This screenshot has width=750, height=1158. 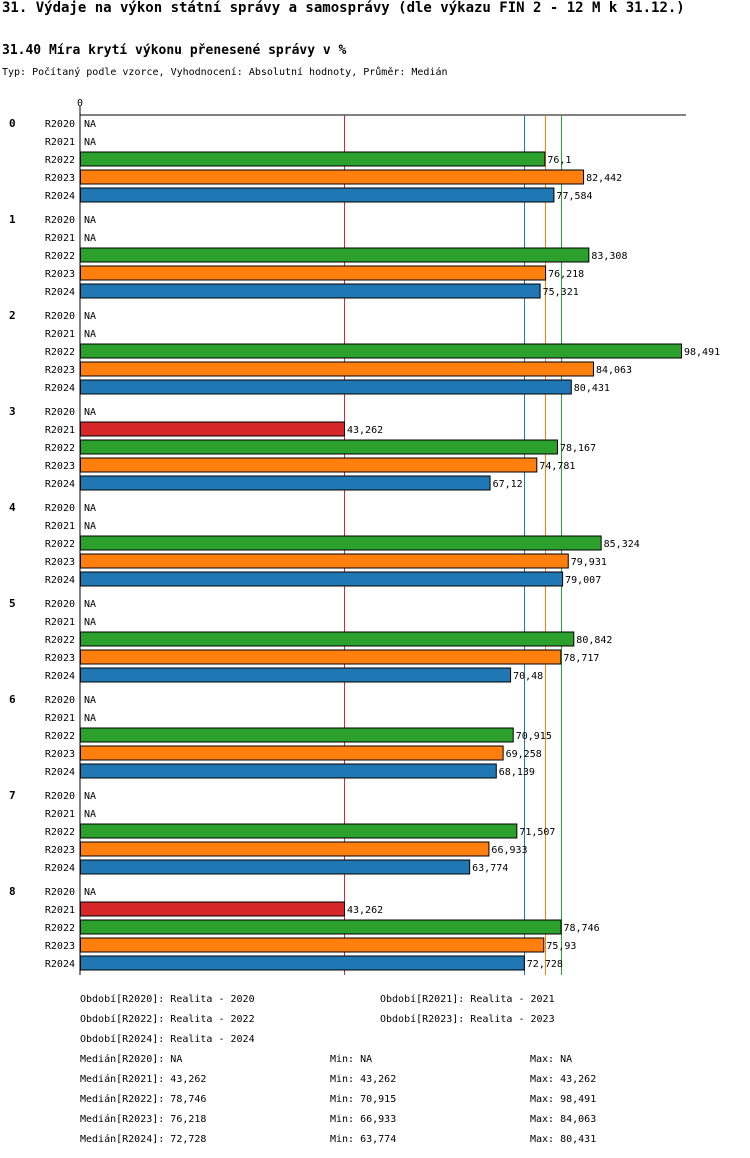 What do you see at coordinates (508, 484) in the screenshot?
I see `data-label: 67,12` at bounding box center [508, 484].